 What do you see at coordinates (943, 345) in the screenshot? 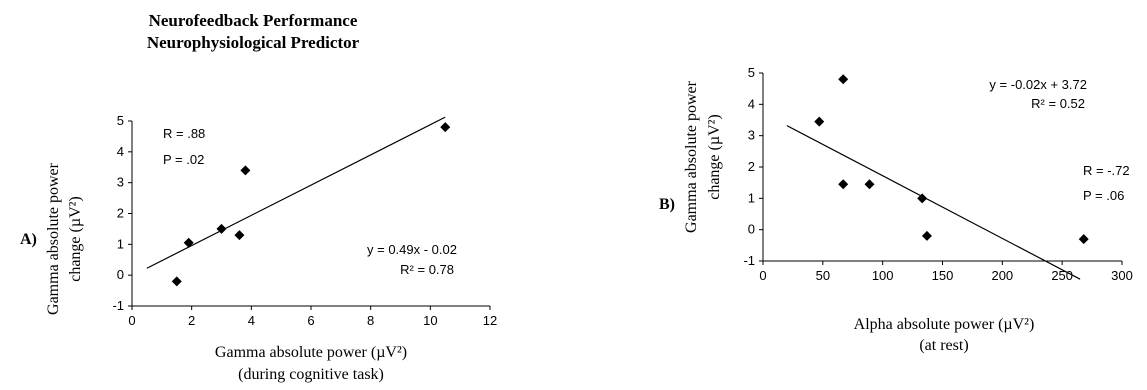
I see `panel-b-x-title-line2: (at rest)` at bounding box center [943, 345].